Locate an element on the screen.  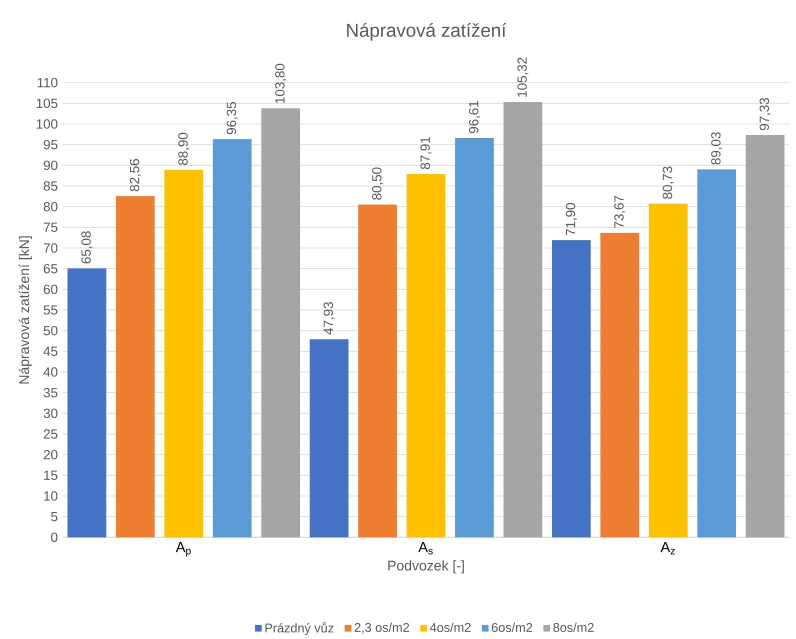
y-tick-label: 60 is located at coordinates (51, 289).